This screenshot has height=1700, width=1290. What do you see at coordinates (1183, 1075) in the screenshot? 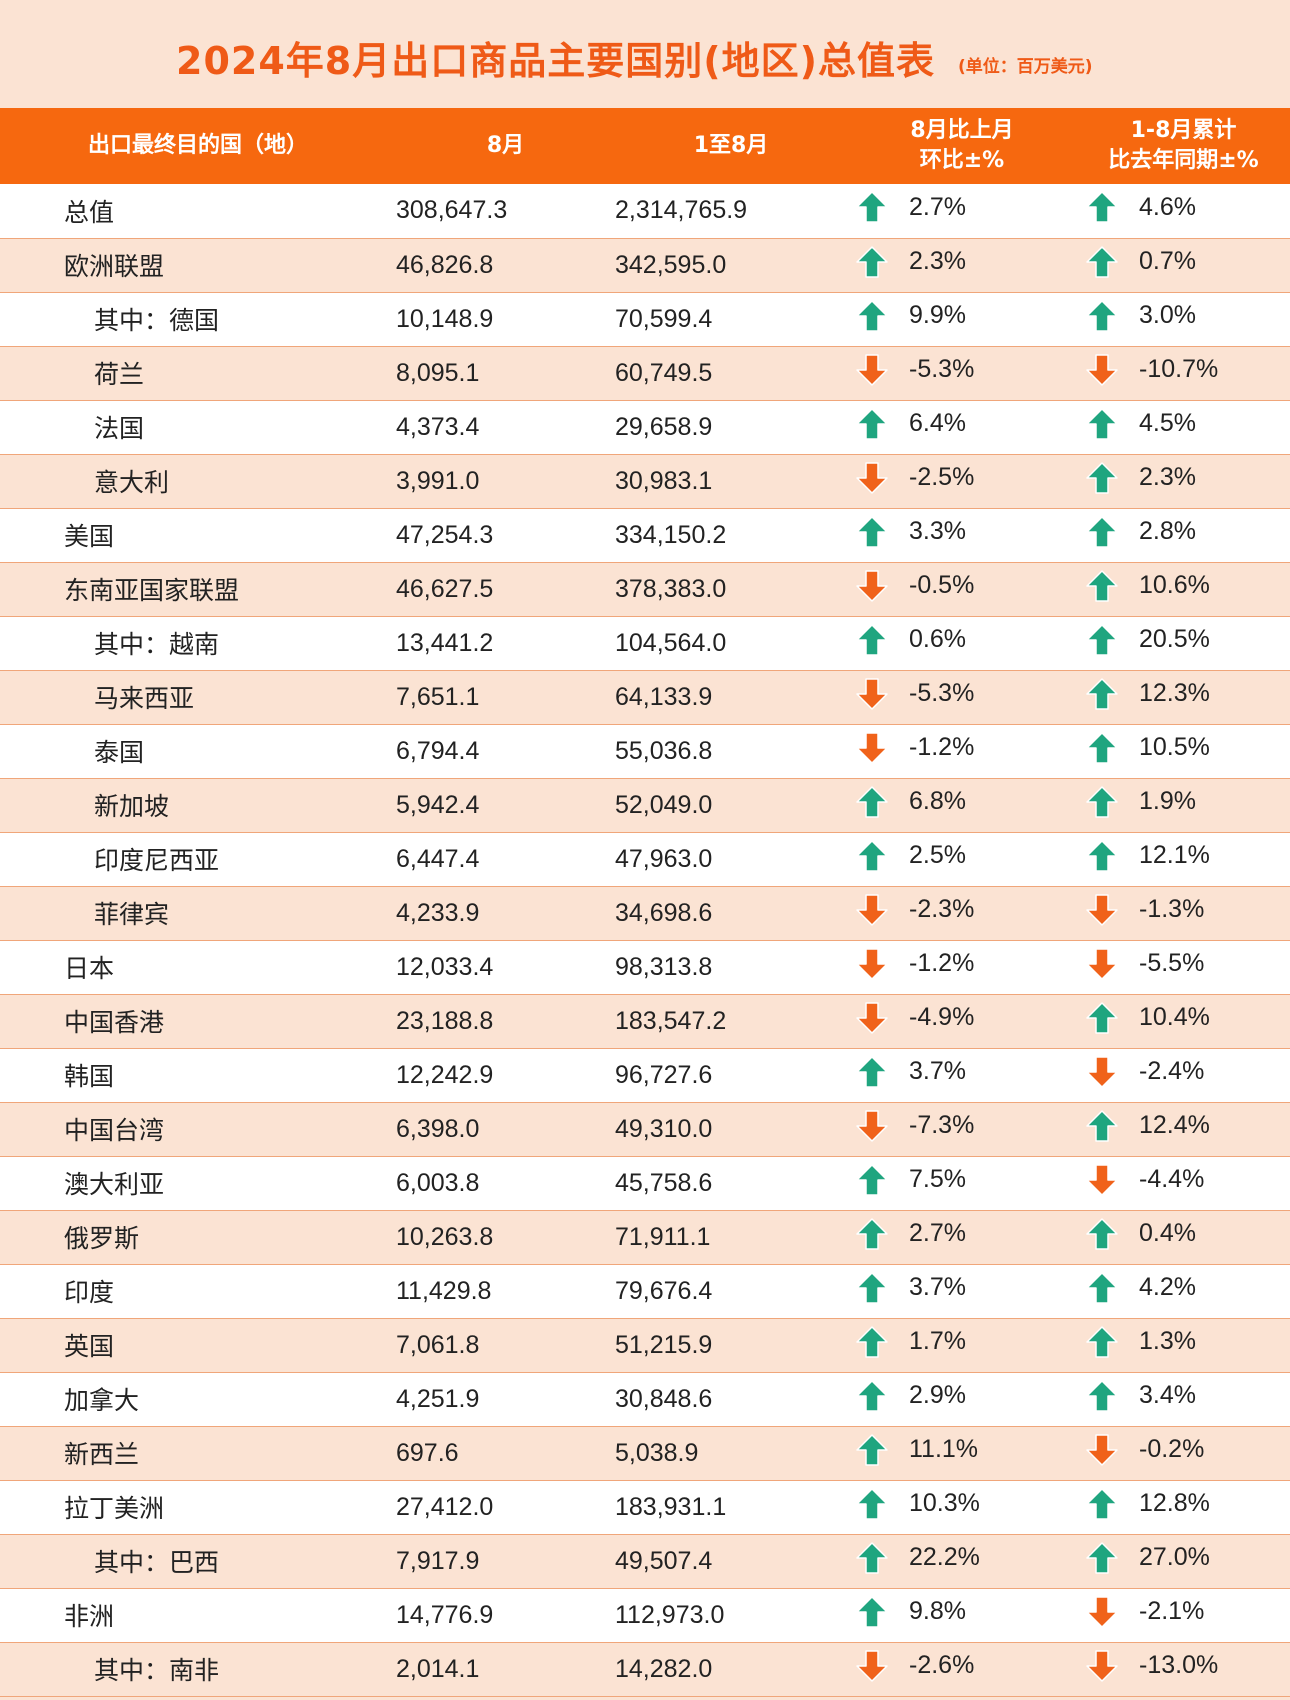
I see `cell-yoy: -2.4%` at bounding box center [1183, 1075].